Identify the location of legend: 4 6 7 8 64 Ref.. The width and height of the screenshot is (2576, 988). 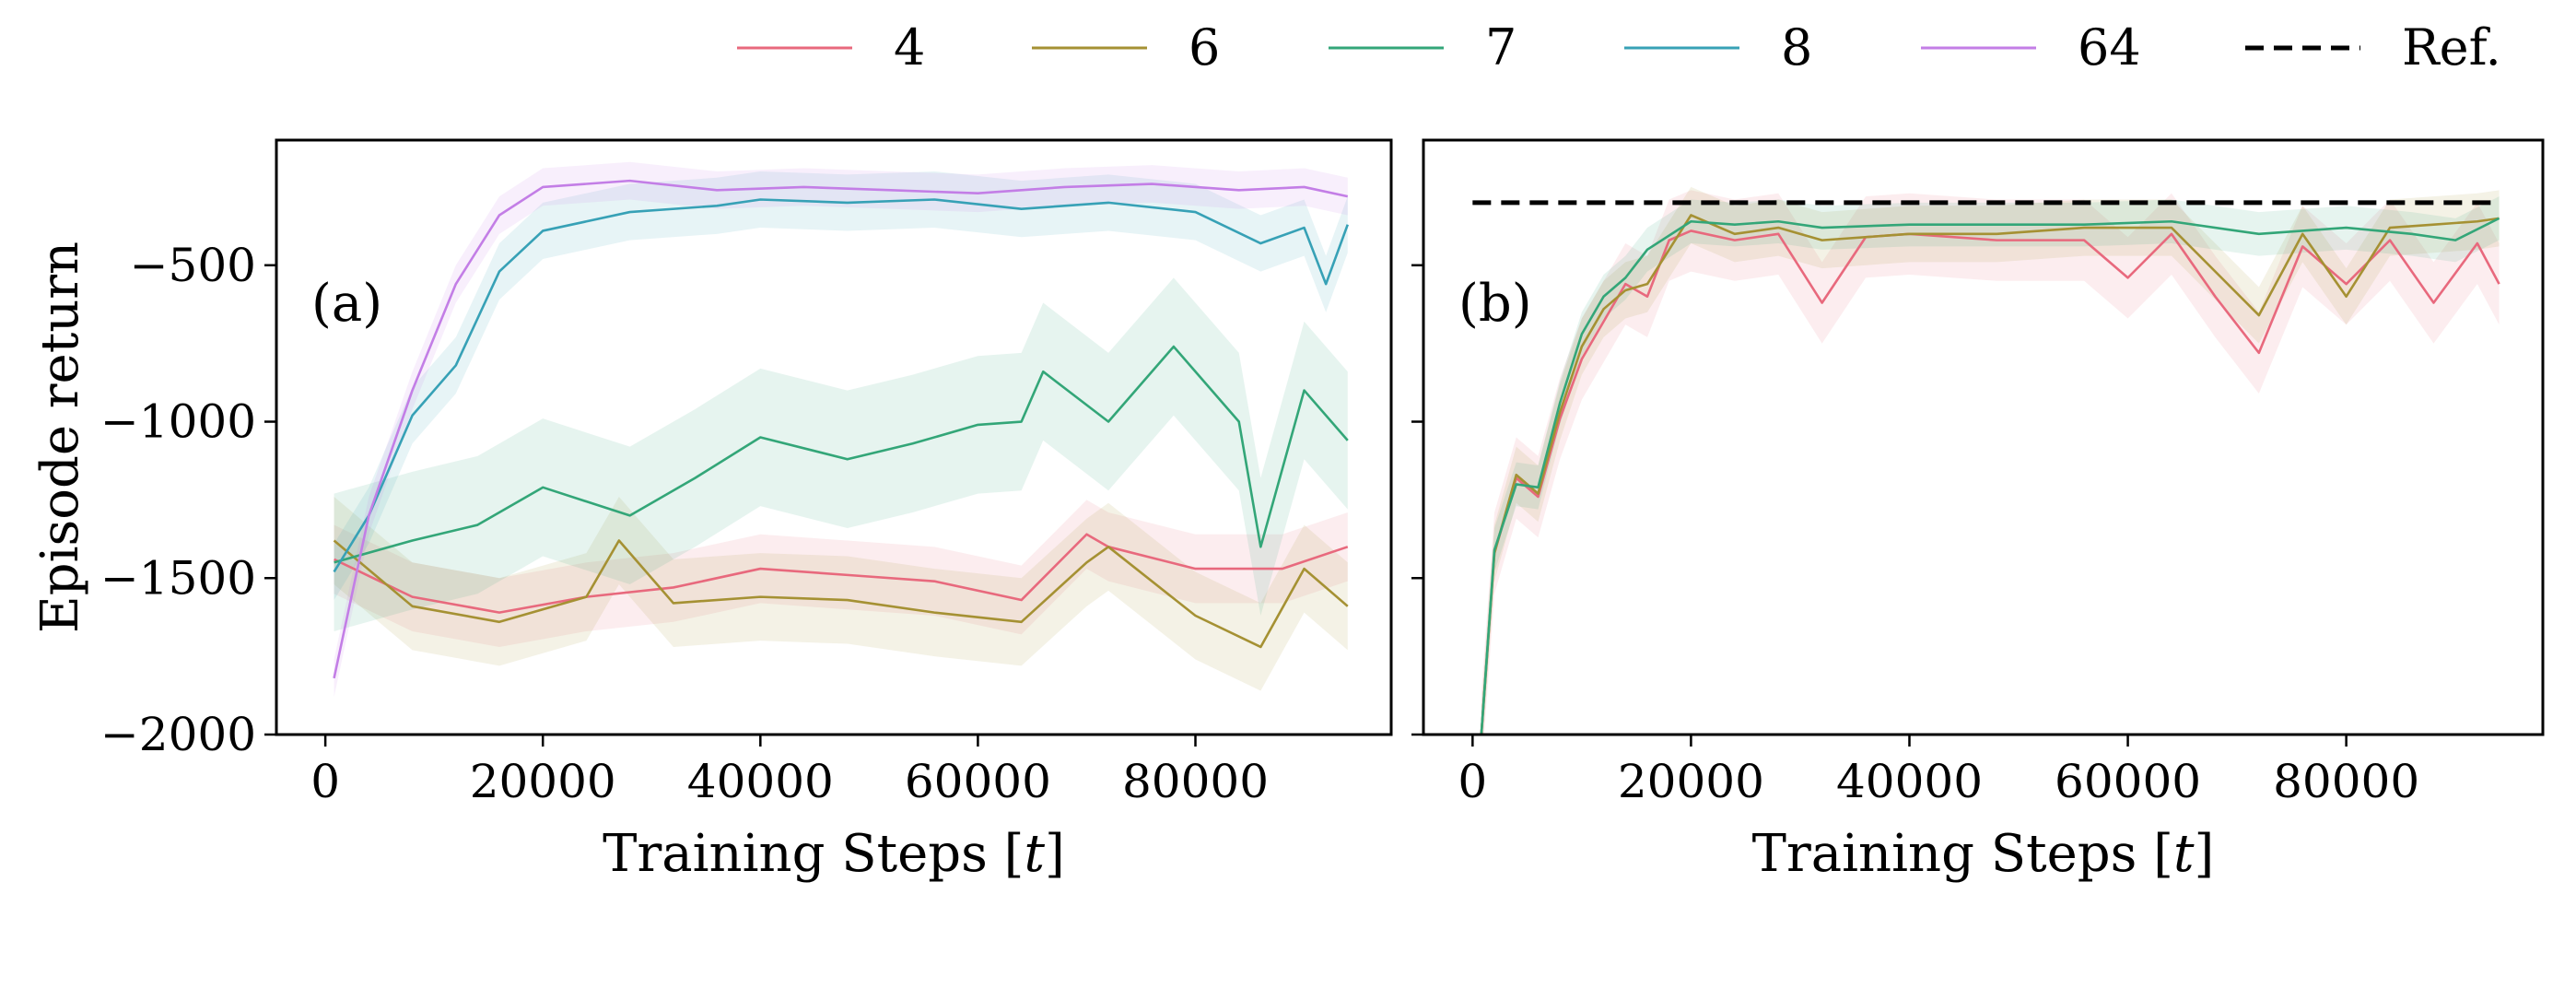
(1619, 47).